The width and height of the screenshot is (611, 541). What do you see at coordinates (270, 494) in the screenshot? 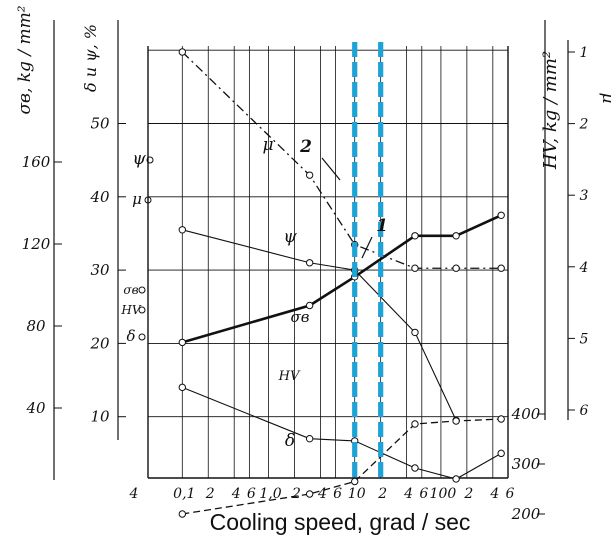
I see `x-tick-label: 1,0` at bounding box center [270, 494].